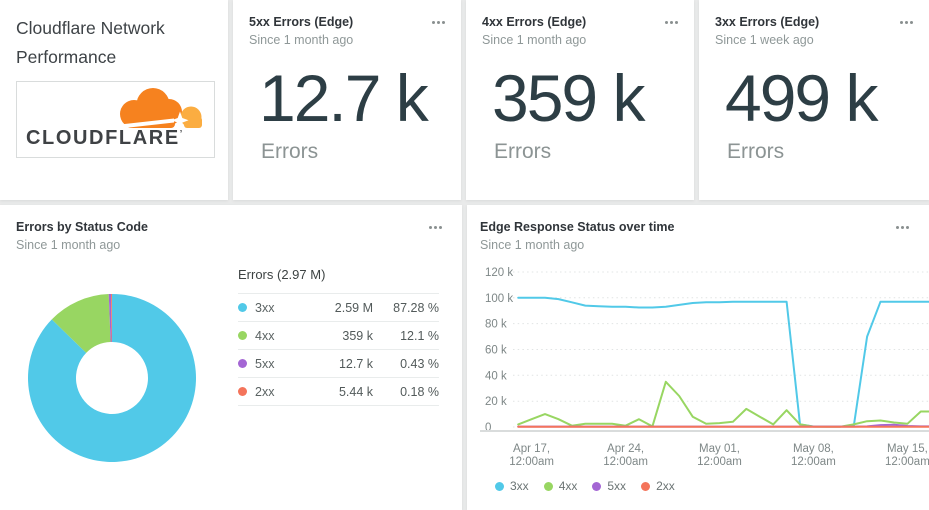 The width and height of the screenshot is (929, 510). Describe the element at coordinates (90, 28) in the screenshot. I see `page-title-line1: Cloudflare Network` at that location.